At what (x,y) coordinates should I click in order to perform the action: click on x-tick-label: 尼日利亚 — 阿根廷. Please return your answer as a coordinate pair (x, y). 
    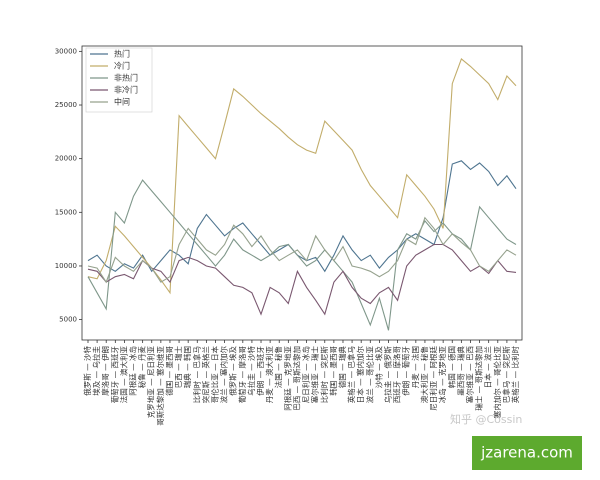
    Looking at the image, I should click on (433, 378).